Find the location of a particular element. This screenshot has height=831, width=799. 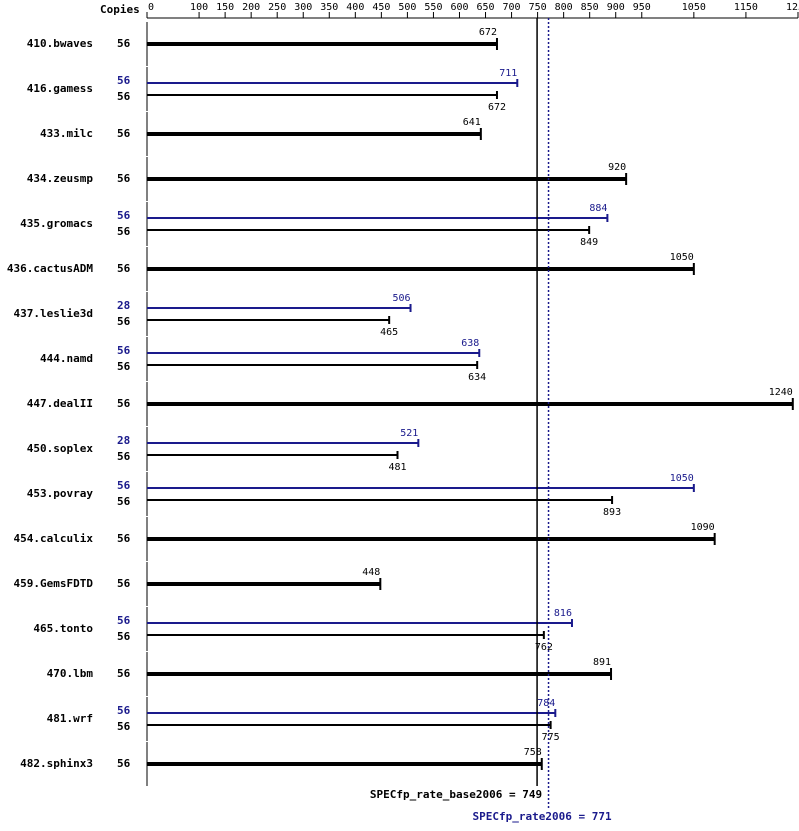

benchmark-name: 435.gromacs is located at coordinates (56, 223).